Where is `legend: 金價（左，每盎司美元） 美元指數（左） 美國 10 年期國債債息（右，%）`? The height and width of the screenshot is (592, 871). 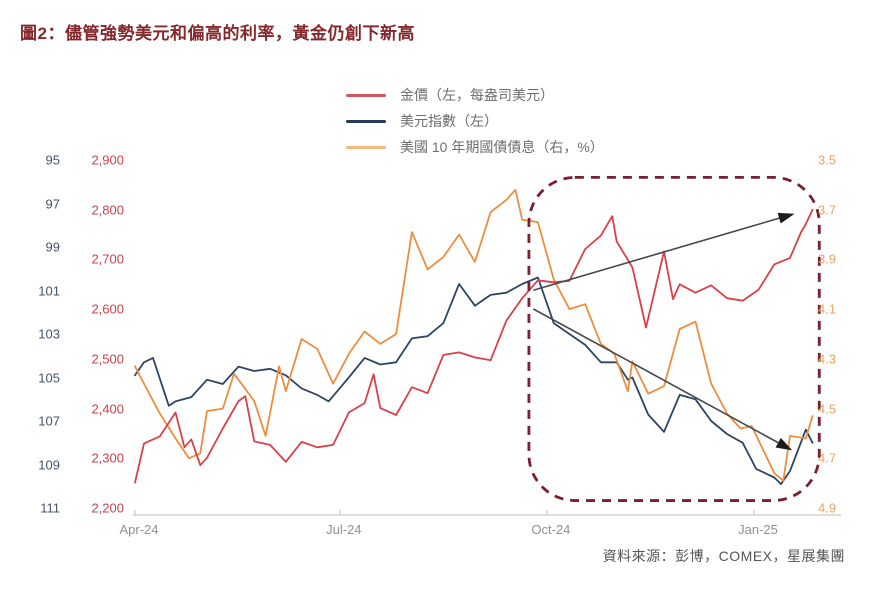
legend: 金價（左，每盎司美元） 美元指數（左） 美國 10 年期國債債息（右，%） is located at coordinates (475, 121).